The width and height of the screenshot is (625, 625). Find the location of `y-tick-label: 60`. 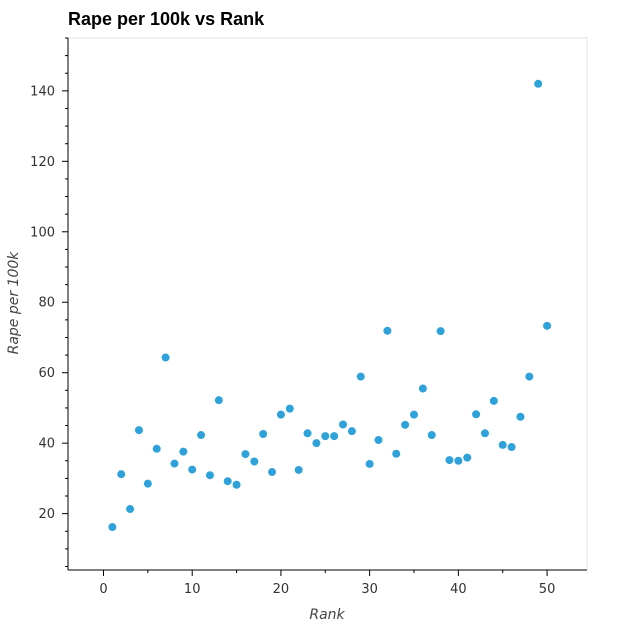

y-tick-label: 60 is located at coordinates (46, 373).